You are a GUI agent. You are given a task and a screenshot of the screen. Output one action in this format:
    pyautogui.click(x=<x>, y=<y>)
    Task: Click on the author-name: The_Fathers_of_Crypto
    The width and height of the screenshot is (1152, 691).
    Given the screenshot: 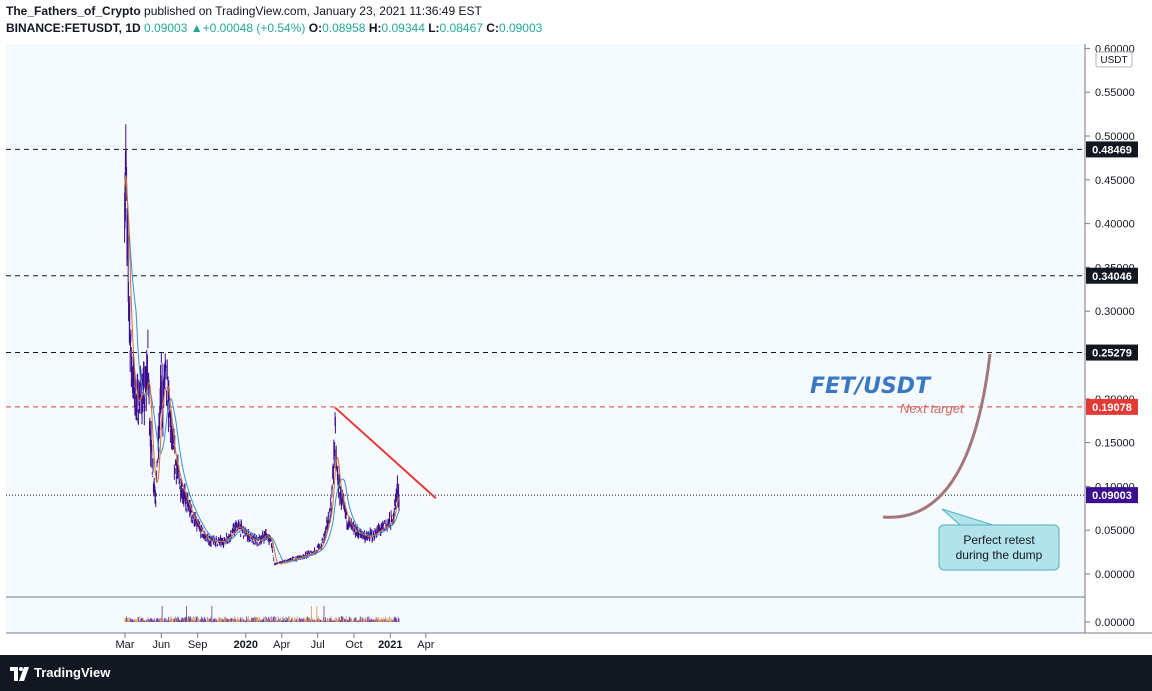 What is the action you would take?
    pyautogui.click(x=73, y=11)
    